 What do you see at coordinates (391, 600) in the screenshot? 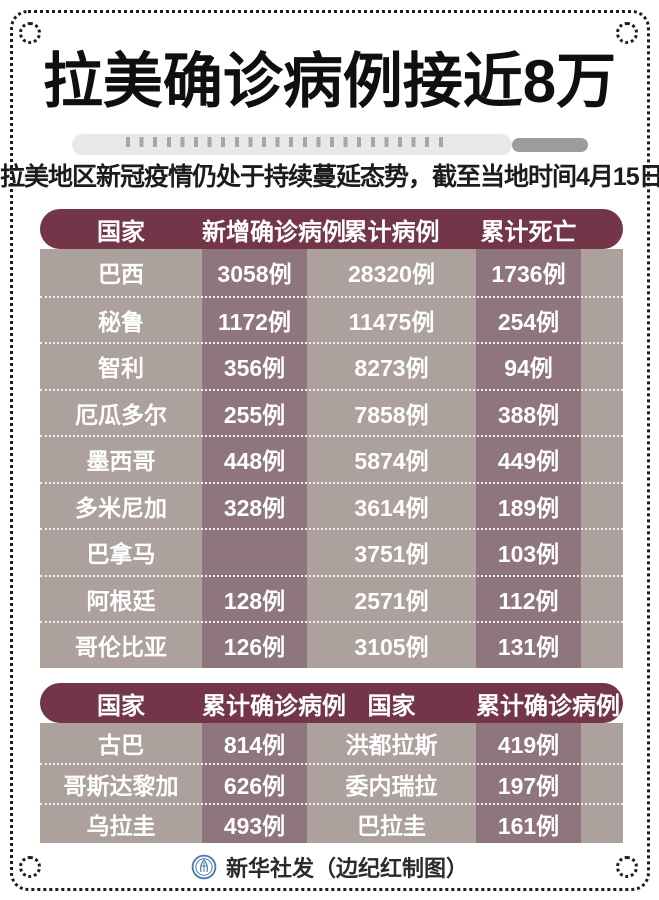
I see `cell-total-cases: 2571例` at bounding box center [391, 600].